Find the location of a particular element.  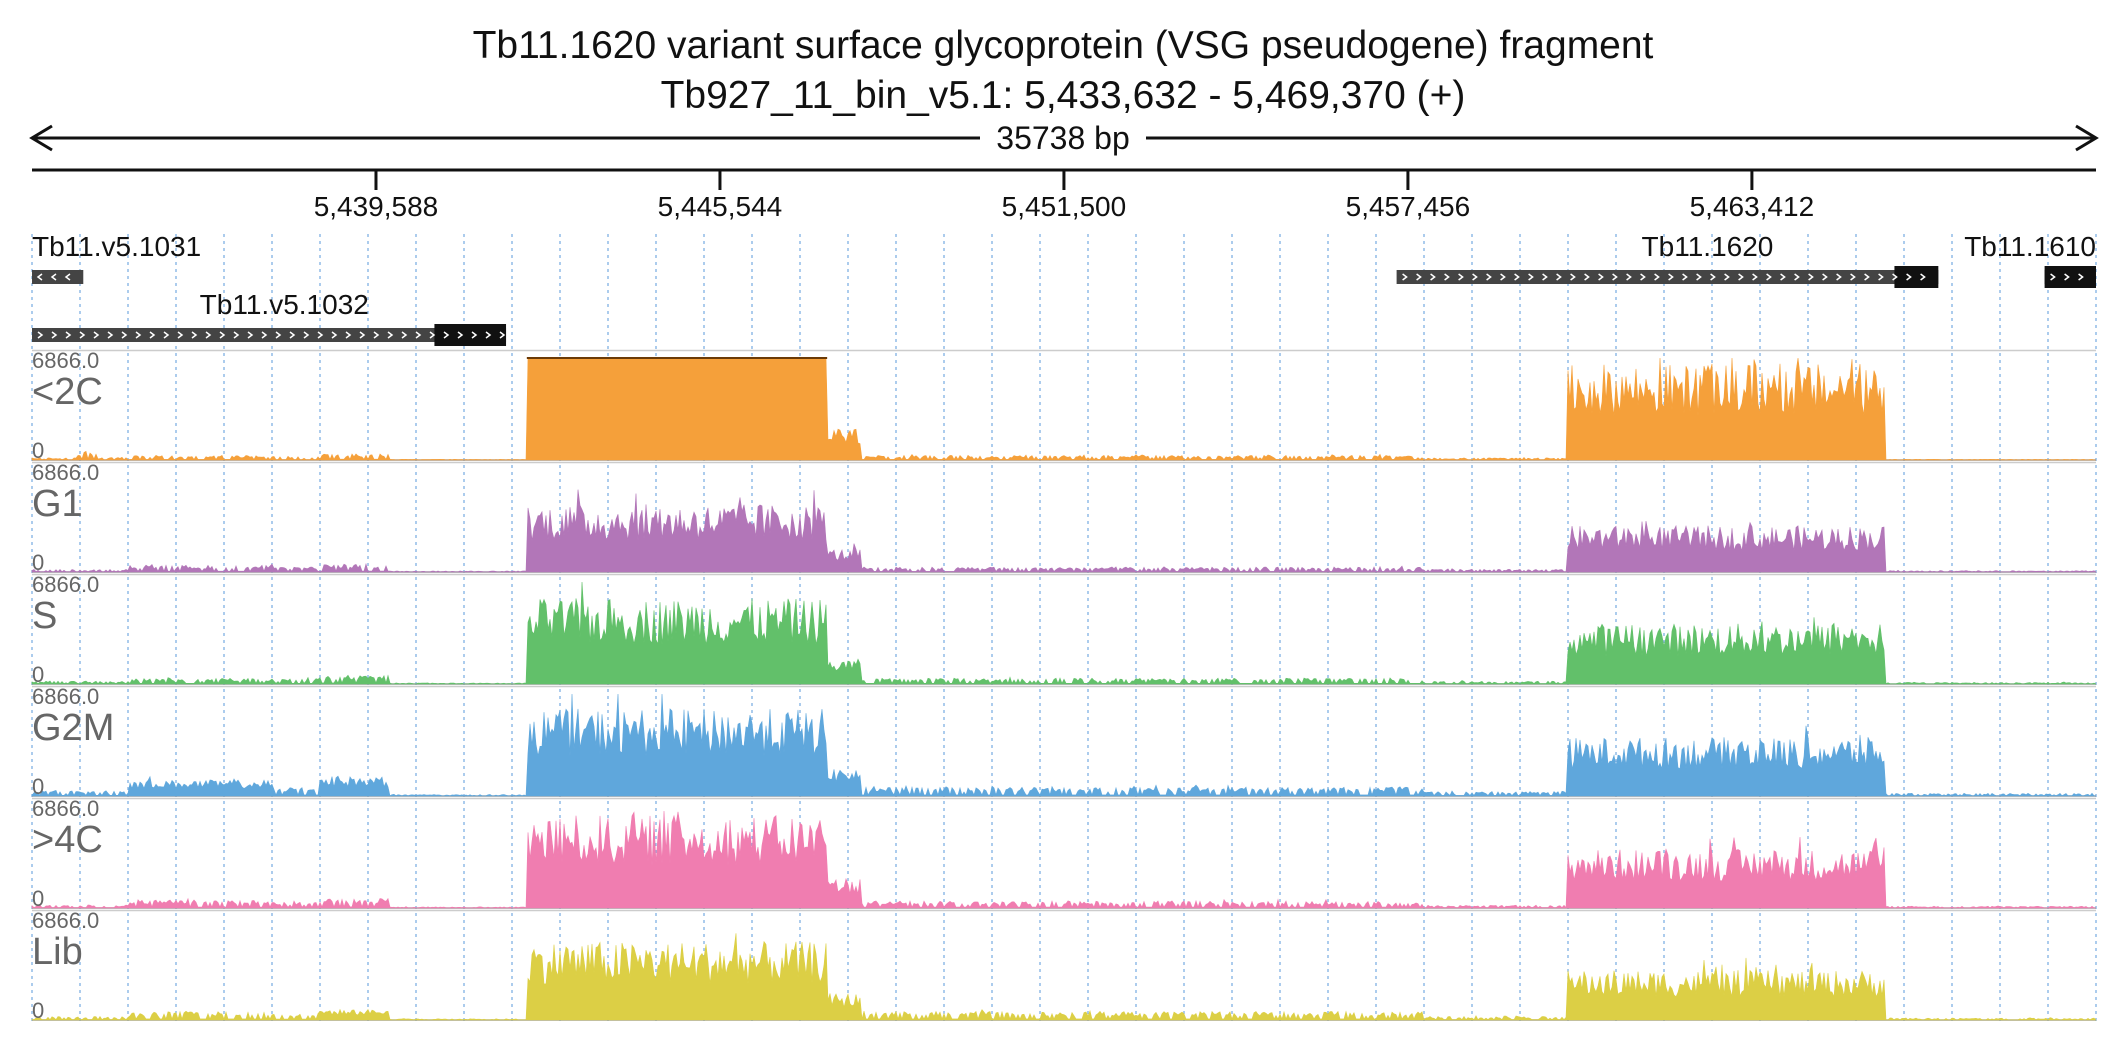

gene-tb11-1620: Tb11.1620 is located at coordinates (1667, 259).